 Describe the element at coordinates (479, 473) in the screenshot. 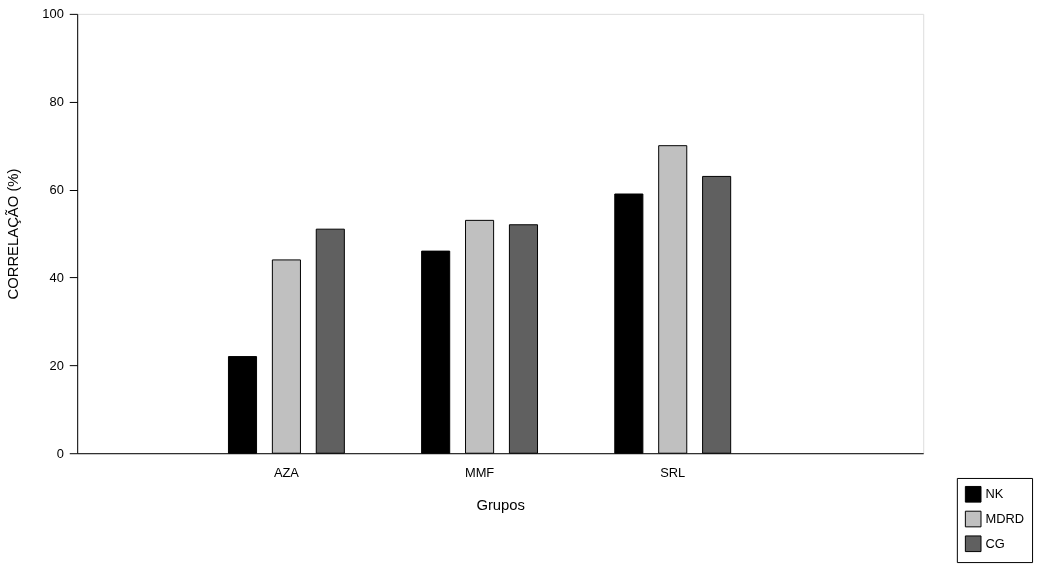

I see `x-tick-label: MMF` at that location.